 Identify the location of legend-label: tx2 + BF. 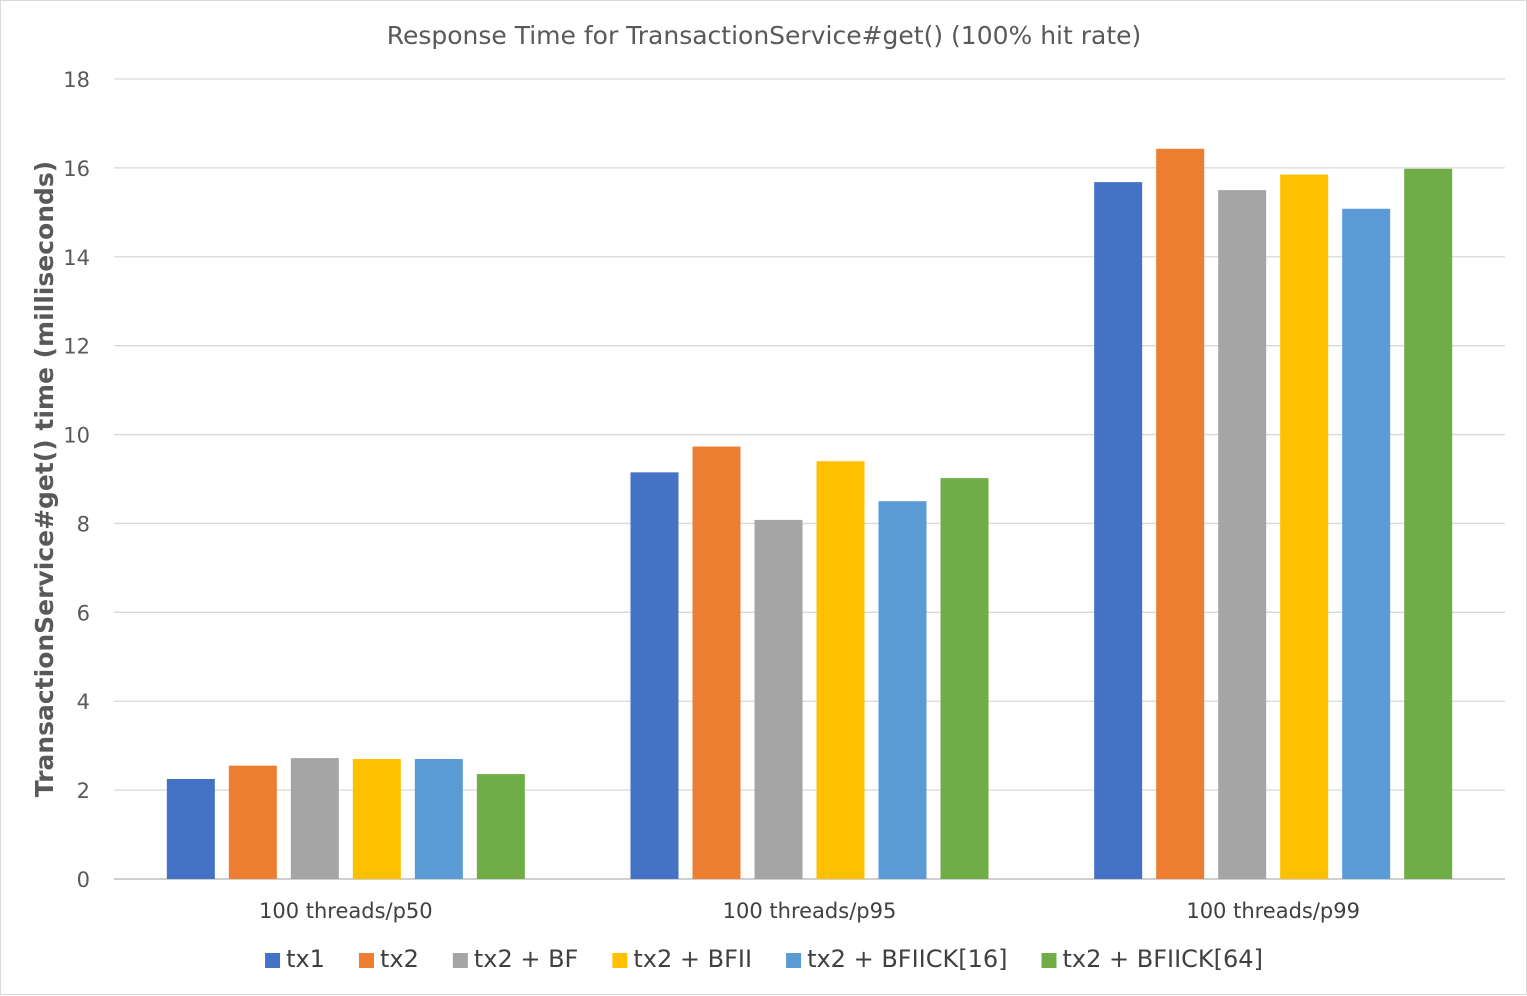
(526, 959).